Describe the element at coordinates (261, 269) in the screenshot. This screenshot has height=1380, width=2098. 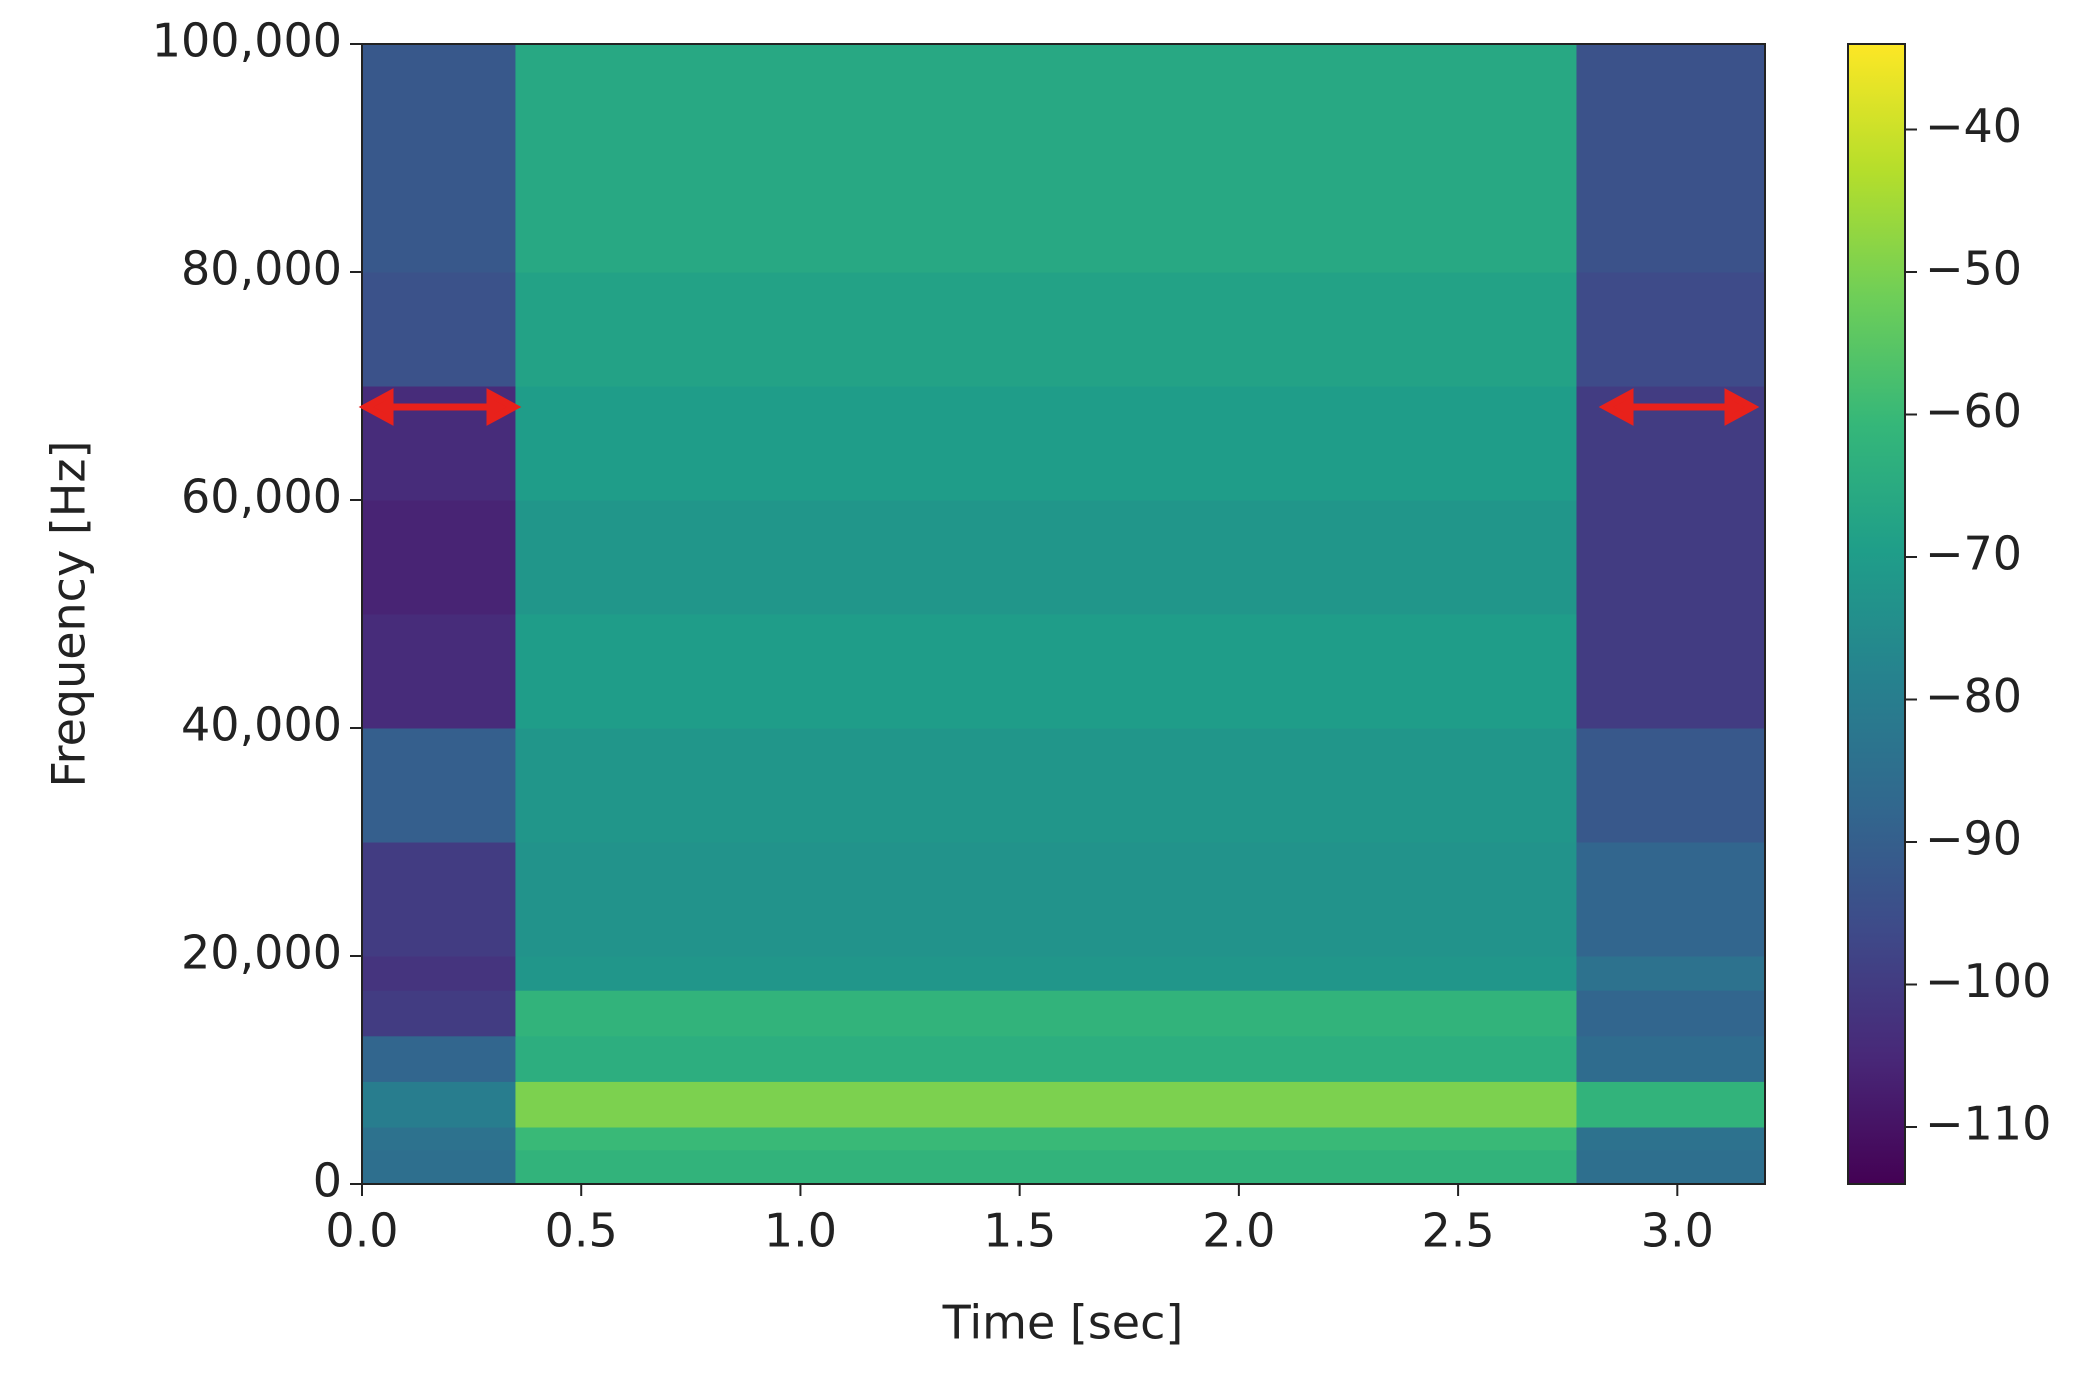
I see `y-tick-label: 80,000` at that location.